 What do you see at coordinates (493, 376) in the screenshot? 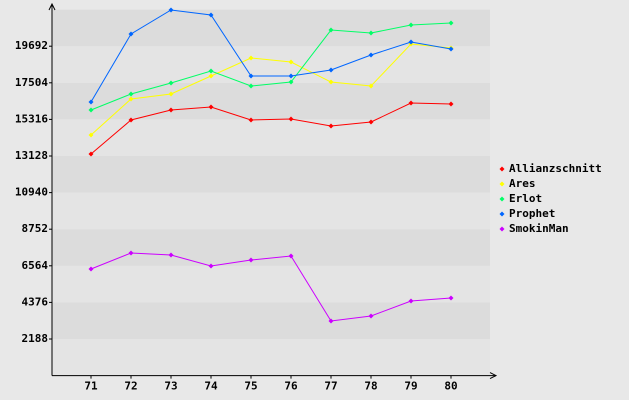
I see `x-axis-arrow` at bounding box center [493, 376].